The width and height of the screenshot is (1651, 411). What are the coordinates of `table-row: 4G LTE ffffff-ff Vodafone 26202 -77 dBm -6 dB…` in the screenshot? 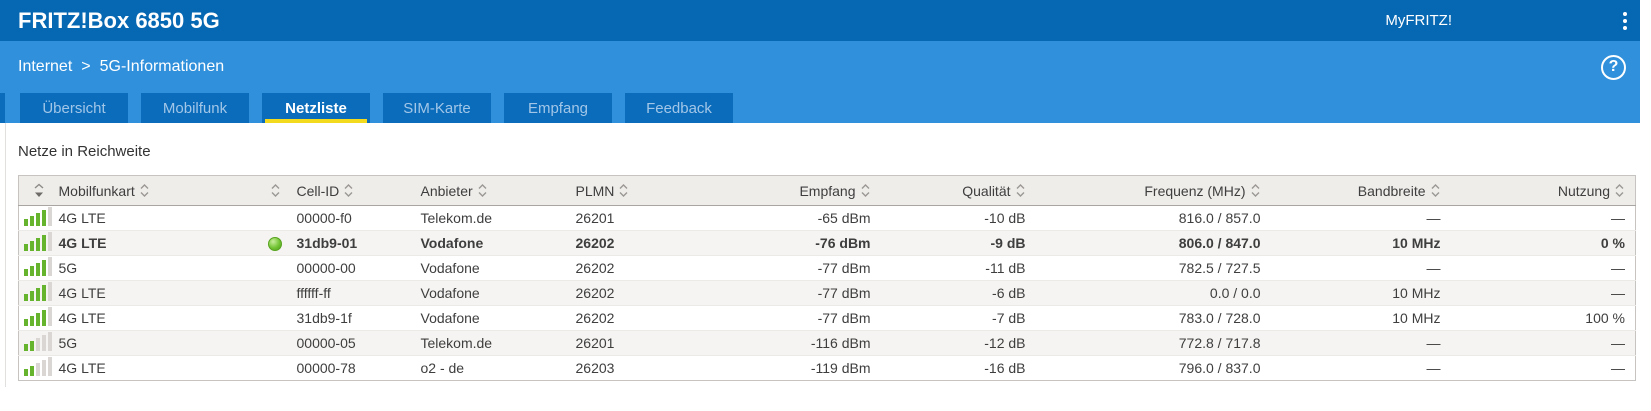 It's located at (827, 293).